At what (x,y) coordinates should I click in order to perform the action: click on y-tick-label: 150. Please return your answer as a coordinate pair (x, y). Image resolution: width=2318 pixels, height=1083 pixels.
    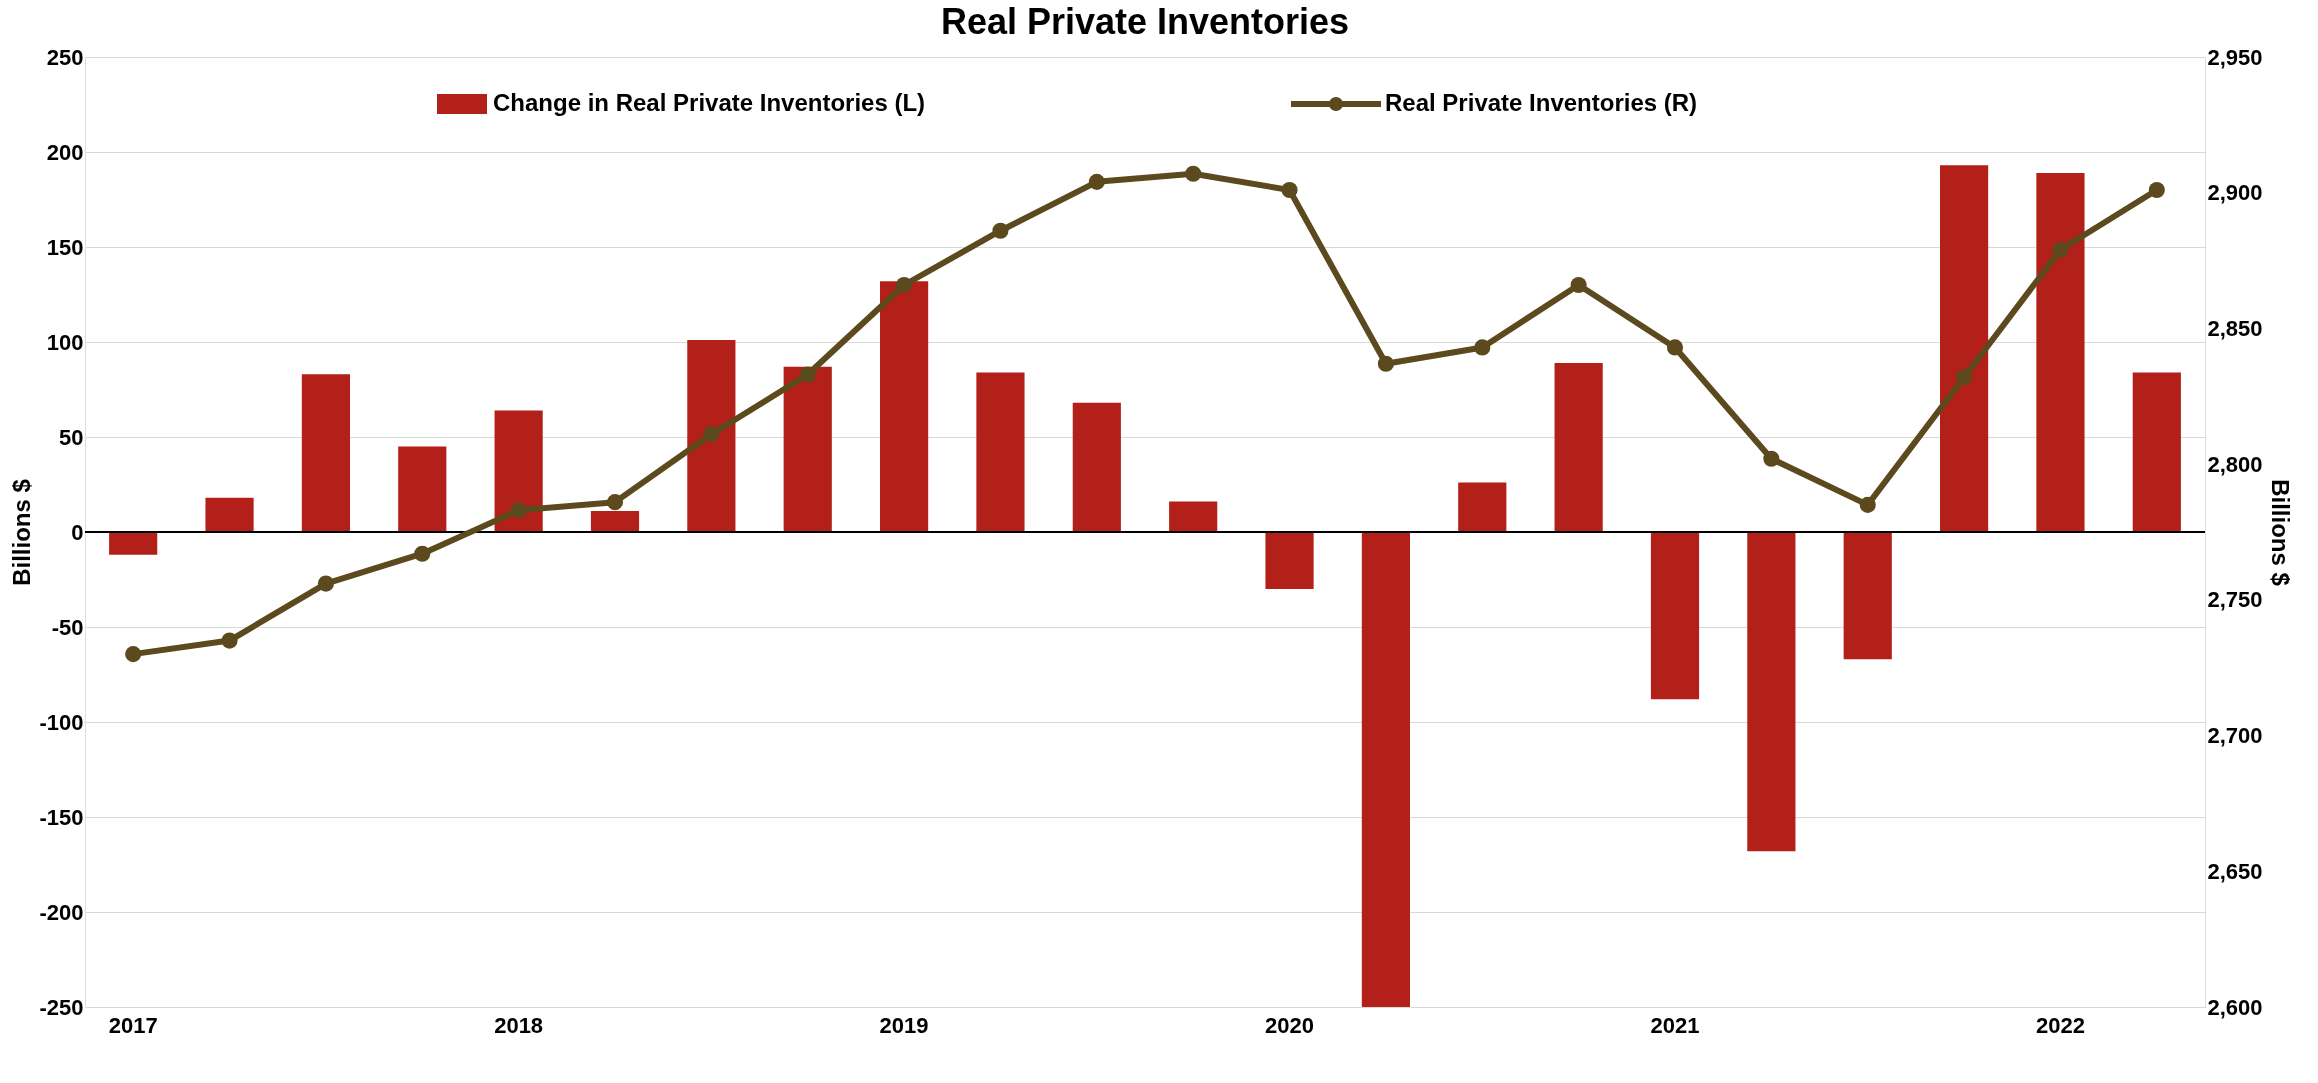
    Looking at the image, I should click on (65, 247).